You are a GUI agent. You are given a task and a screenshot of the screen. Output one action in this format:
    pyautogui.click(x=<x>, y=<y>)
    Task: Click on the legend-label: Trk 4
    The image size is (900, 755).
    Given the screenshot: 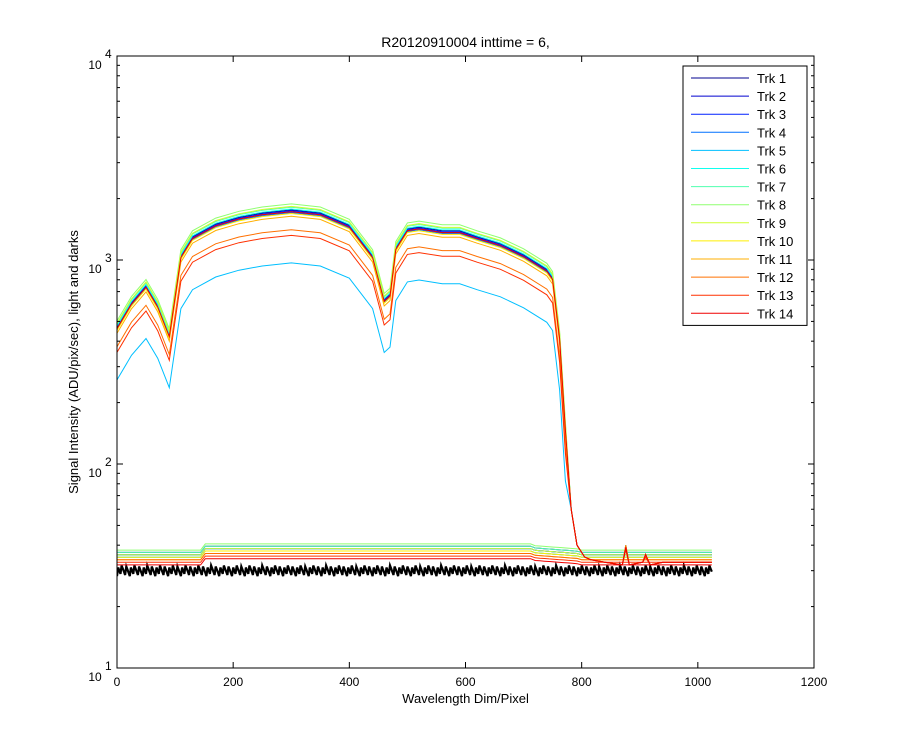 What is the action you would take?
    pyautogui.click(x=771, y=132)
    